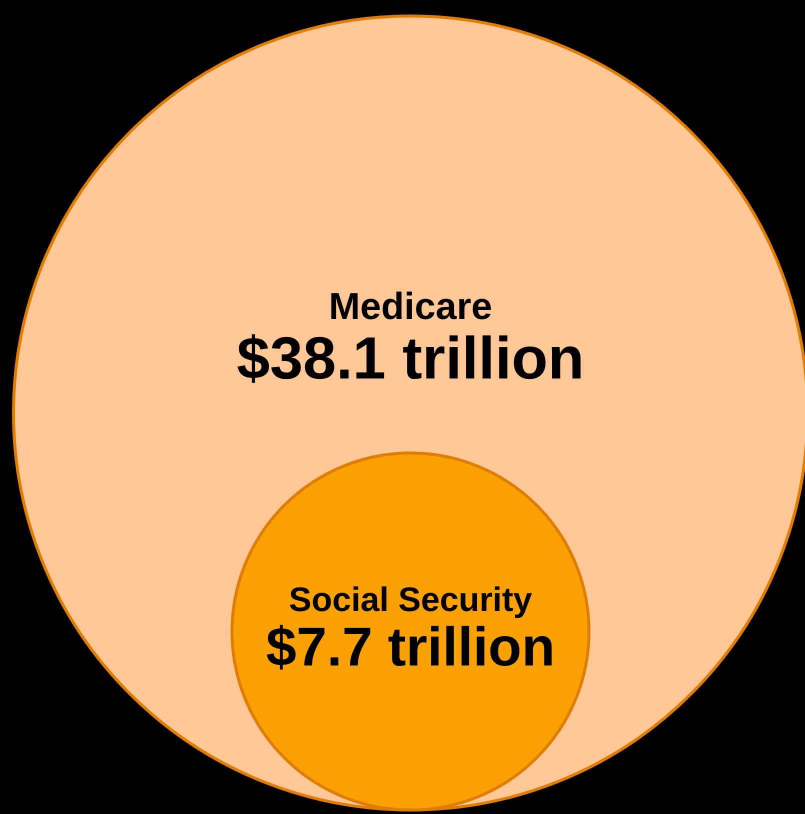  What do you see at coordinates (410, 358) in the screenshot?
I see `data-label: $38.1 trillion` at bounding box center [410, 358].